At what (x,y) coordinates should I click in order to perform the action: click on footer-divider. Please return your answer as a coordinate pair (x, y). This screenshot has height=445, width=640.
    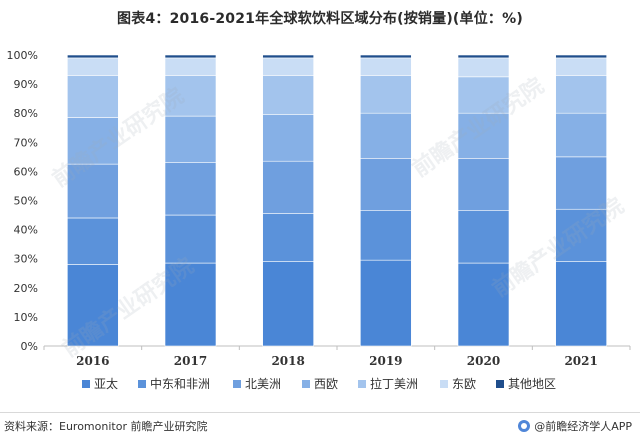
    Looking at the image, I should click on (320, 412).